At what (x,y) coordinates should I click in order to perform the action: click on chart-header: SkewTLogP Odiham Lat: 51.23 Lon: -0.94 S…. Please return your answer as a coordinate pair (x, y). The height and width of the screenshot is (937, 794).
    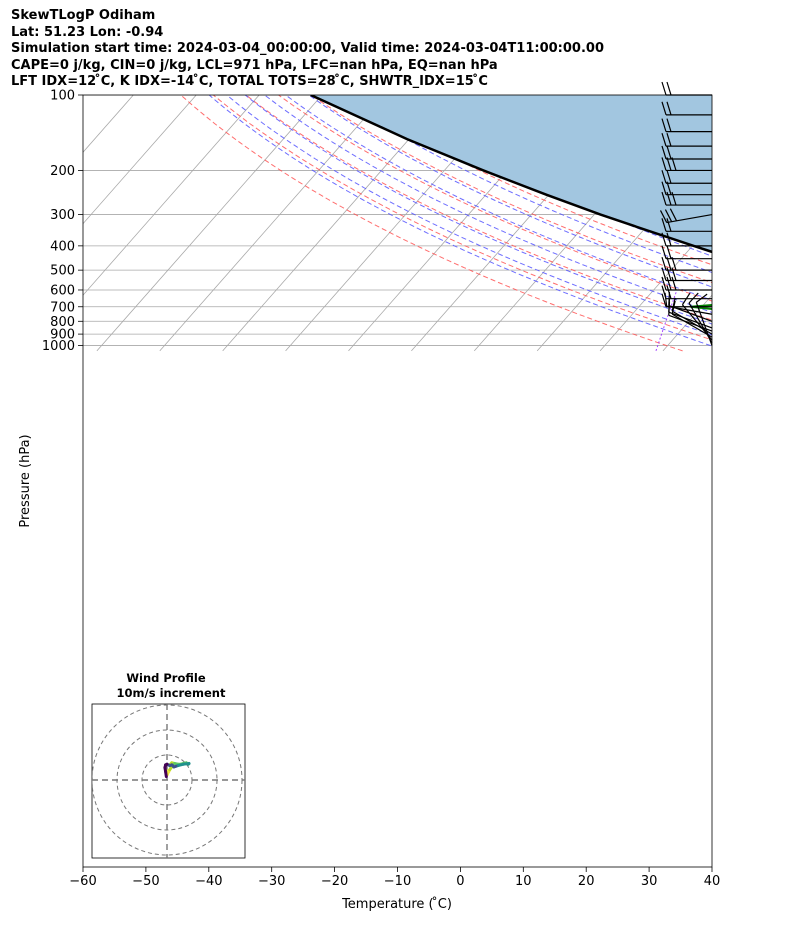
    Looking at the image, I should click on (307, 49).